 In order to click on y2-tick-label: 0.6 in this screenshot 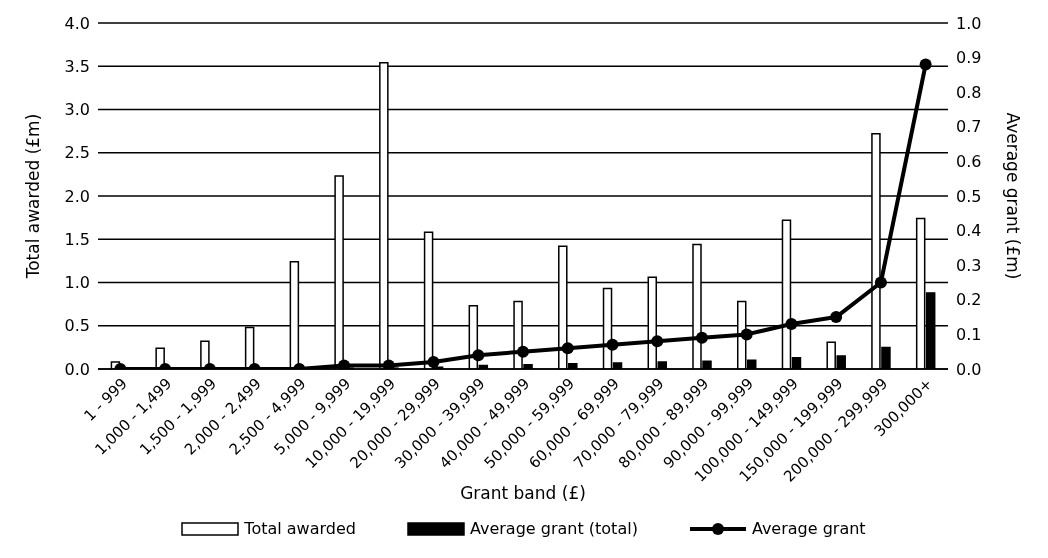, I will do `click(969, 162)`.